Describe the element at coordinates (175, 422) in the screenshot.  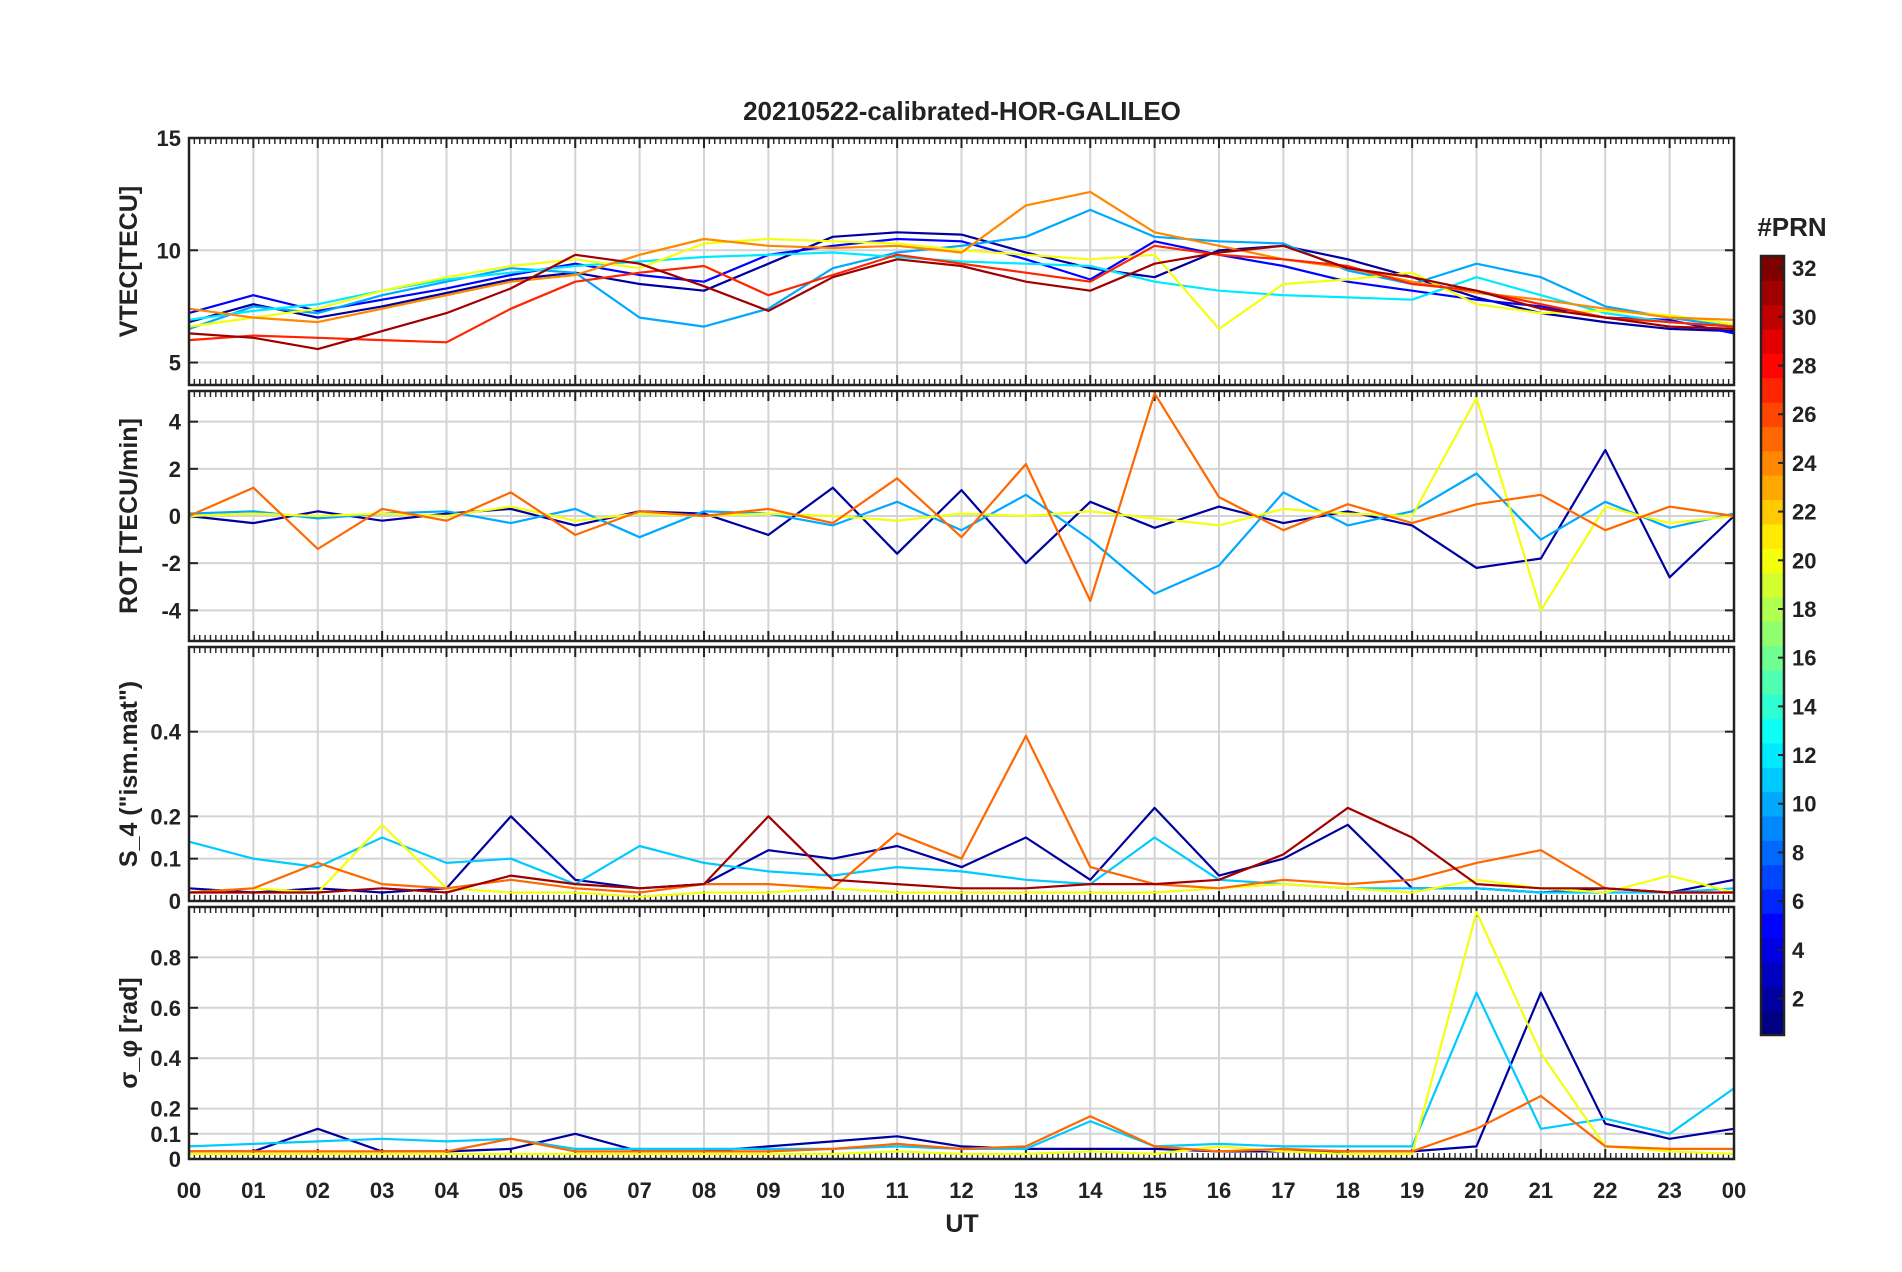
I see `rot-ytick-label: 4` at that location.